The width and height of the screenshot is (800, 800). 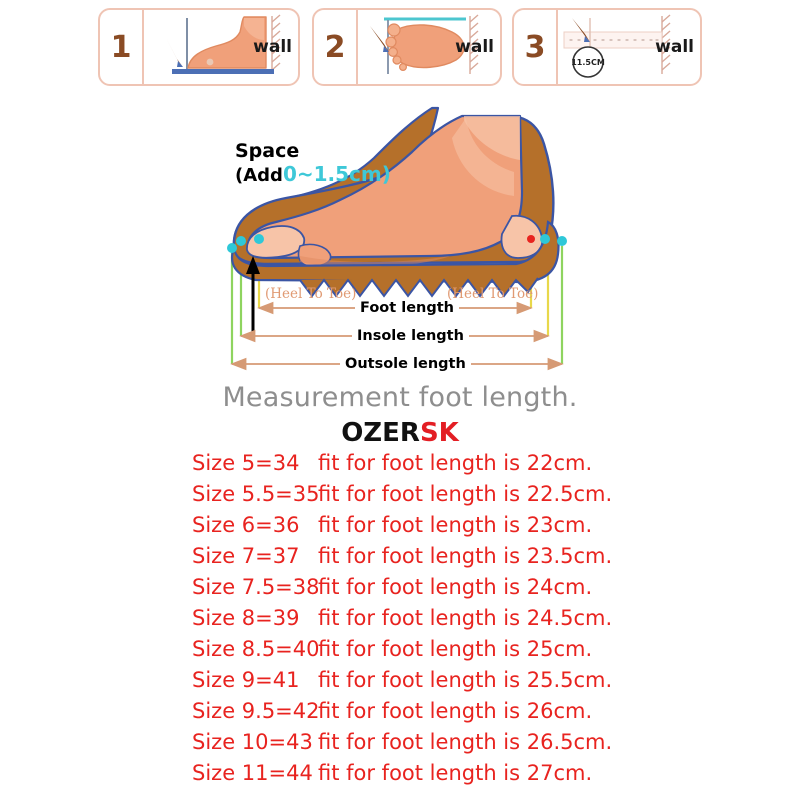 I want to click on size-fit-text: fit for foot length is 26cm., so click(x=455, y=711).